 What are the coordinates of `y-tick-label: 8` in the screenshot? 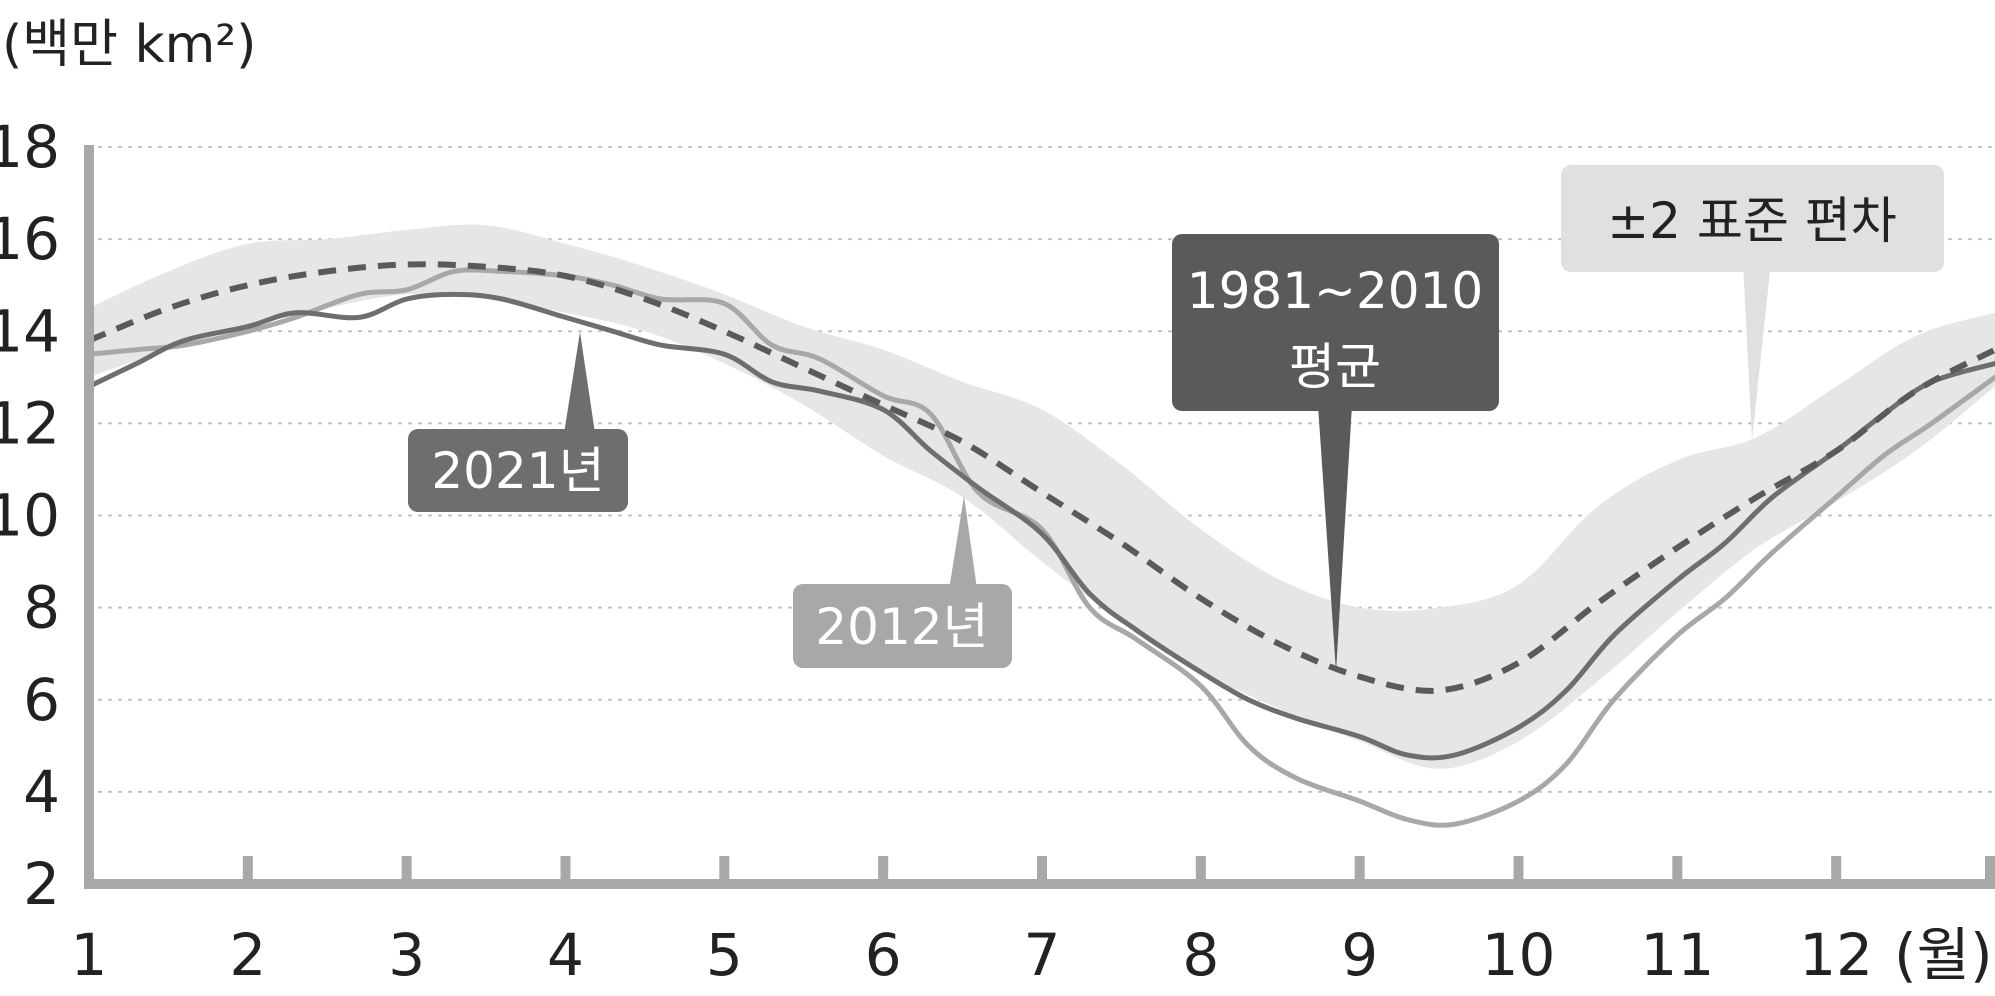 It's located at (41, 608).